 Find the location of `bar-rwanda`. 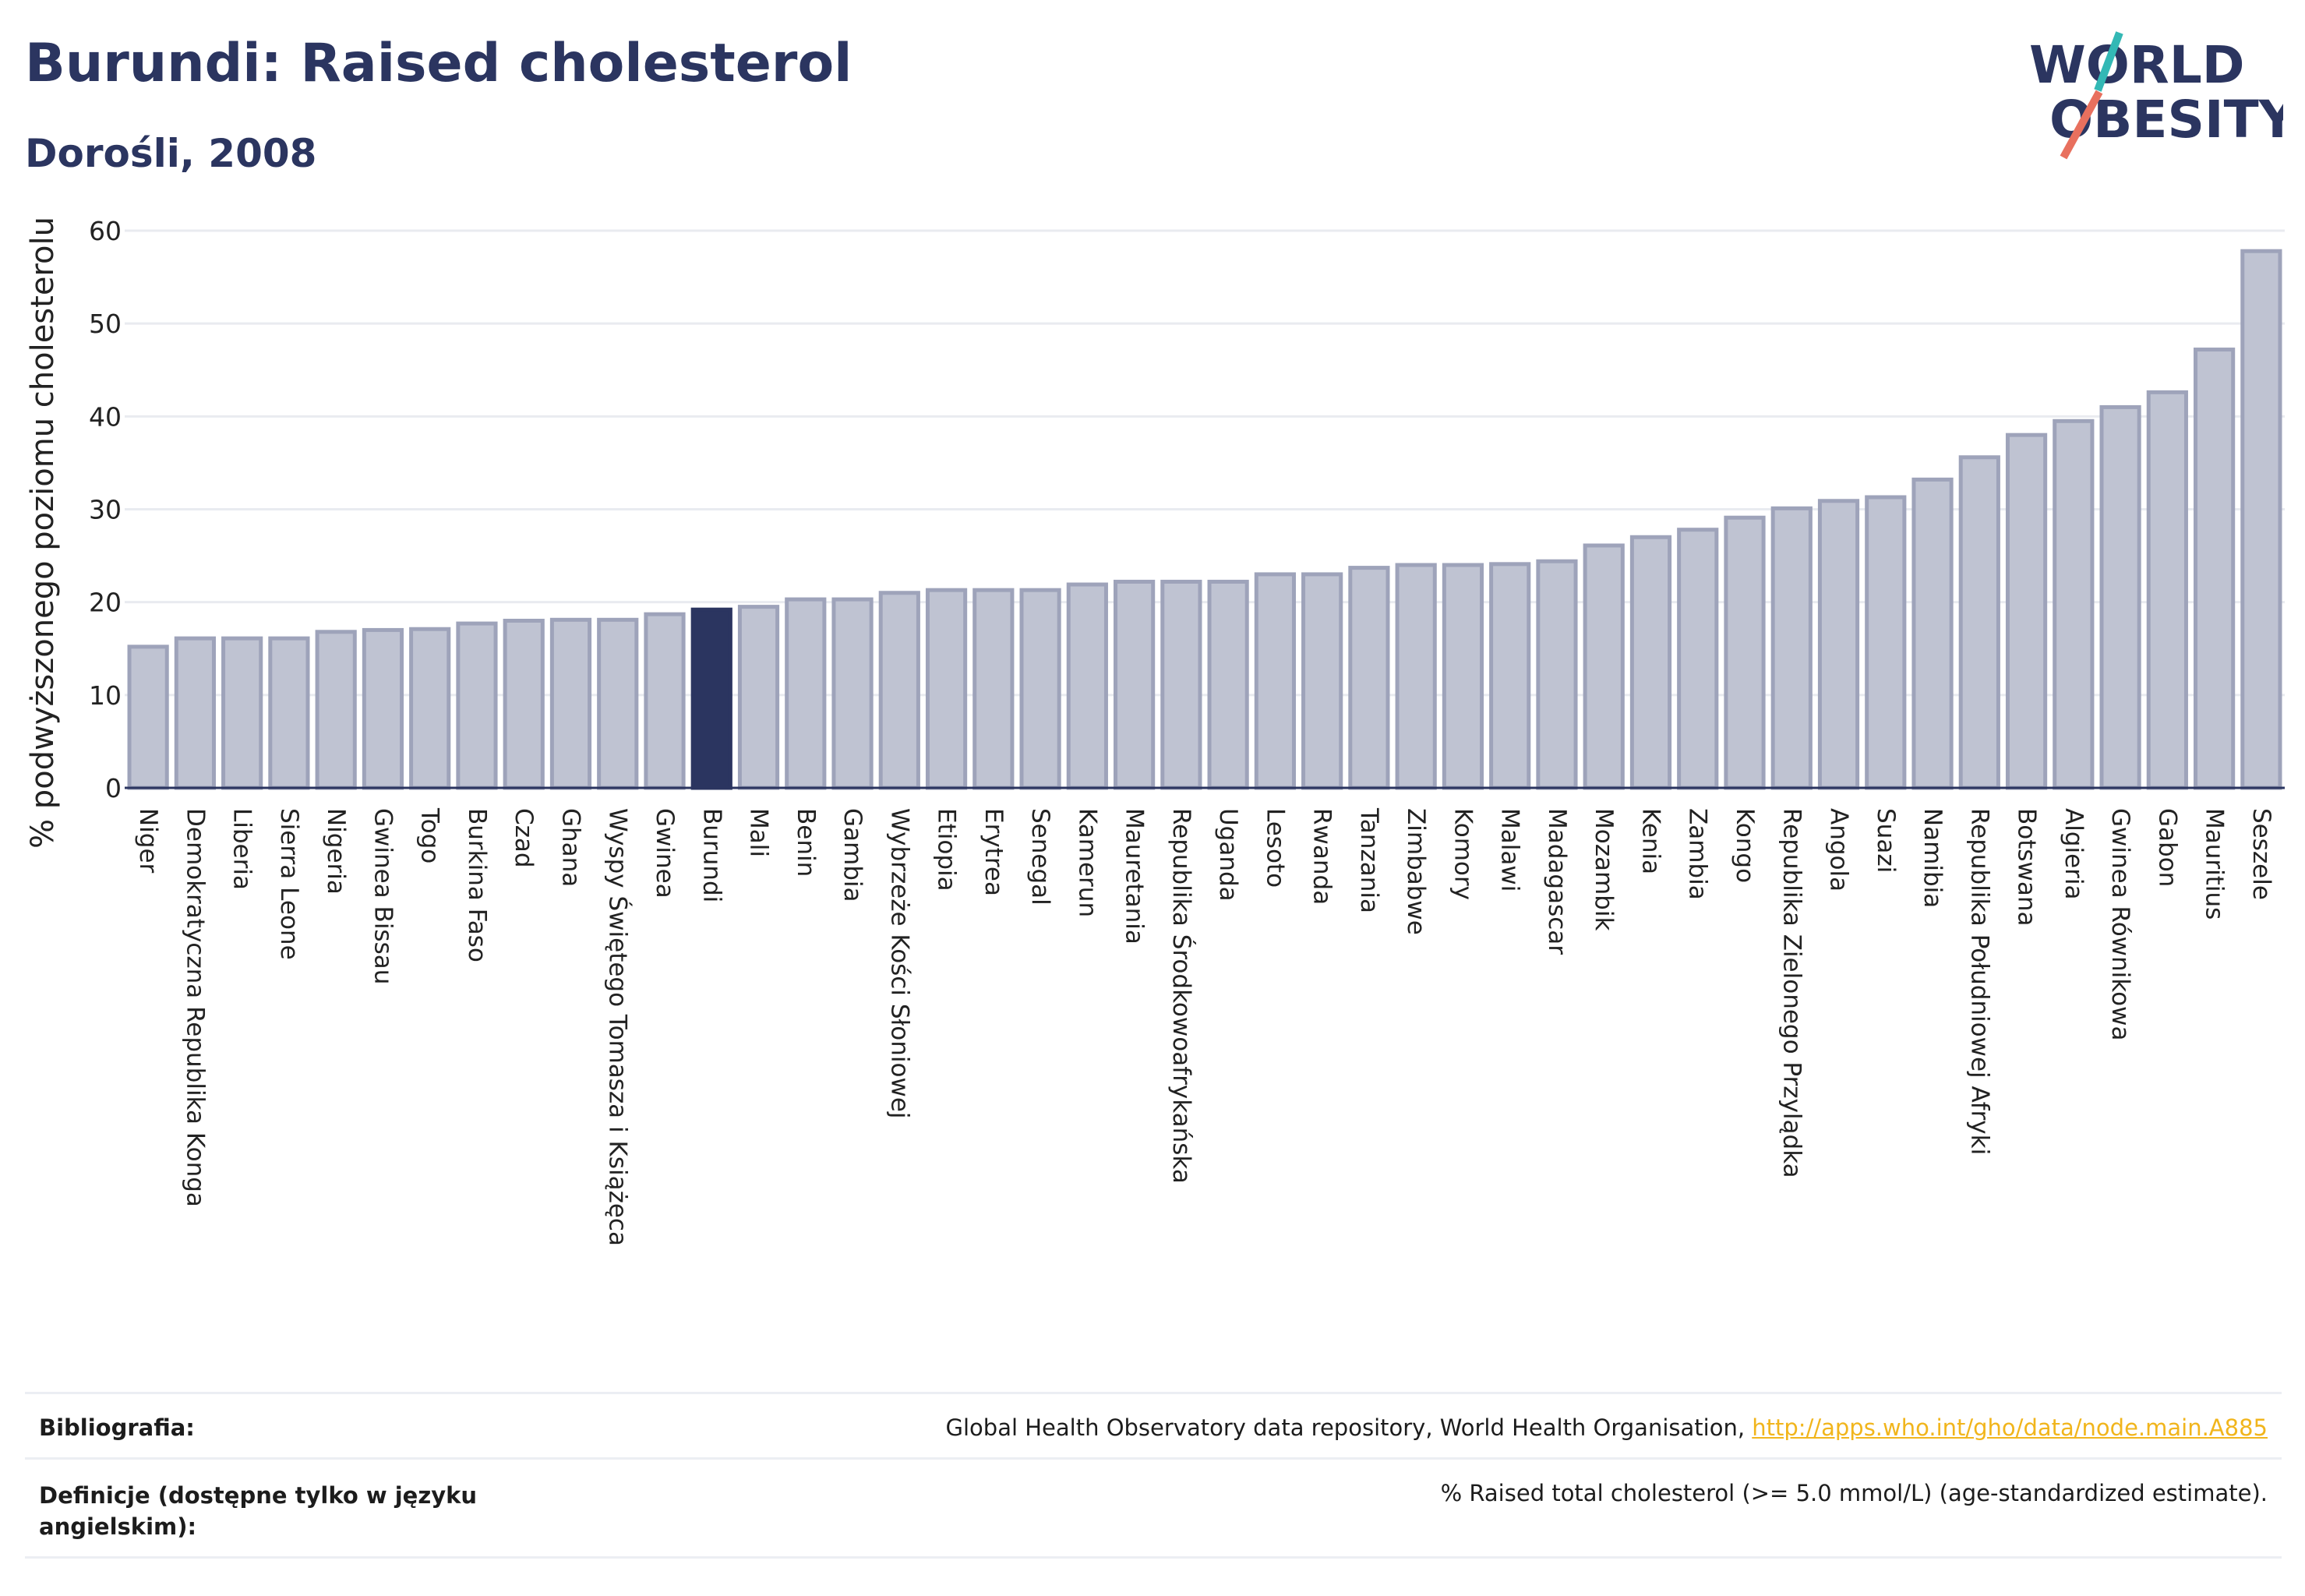

bar-rwanda is located at coordinates (1322, 681).